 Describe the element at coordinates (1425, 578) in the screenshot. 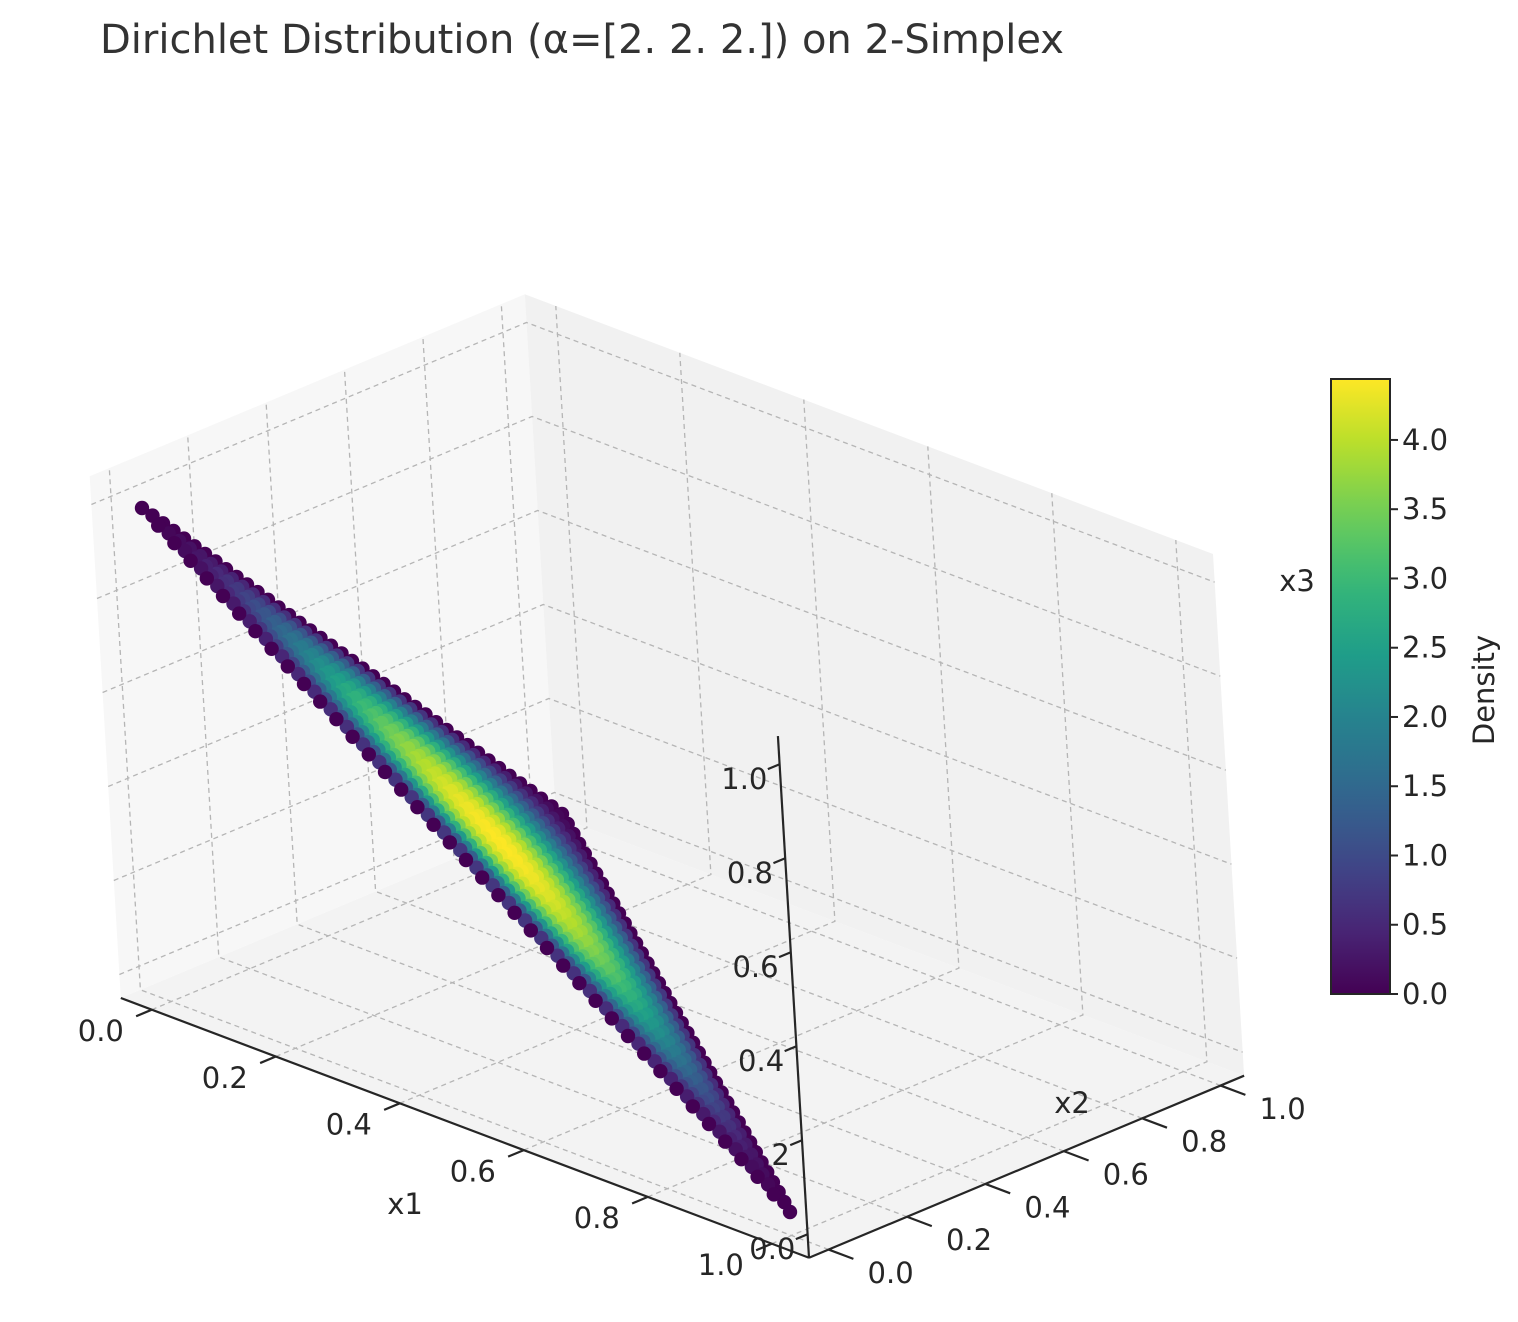

I see `colorbar-tick-label: 3.0` at that location.